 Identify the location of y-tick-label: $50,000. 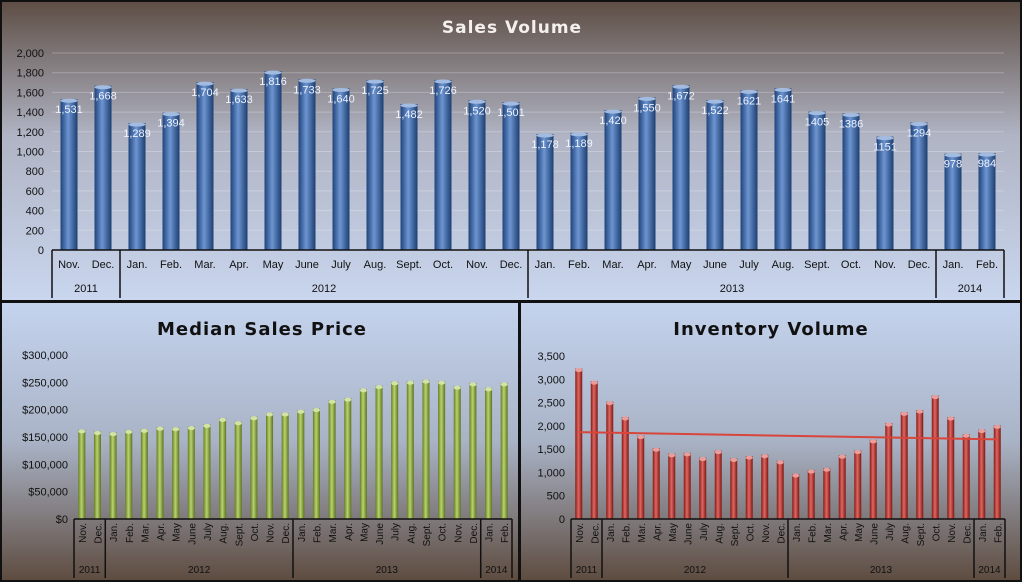
(48, 493).